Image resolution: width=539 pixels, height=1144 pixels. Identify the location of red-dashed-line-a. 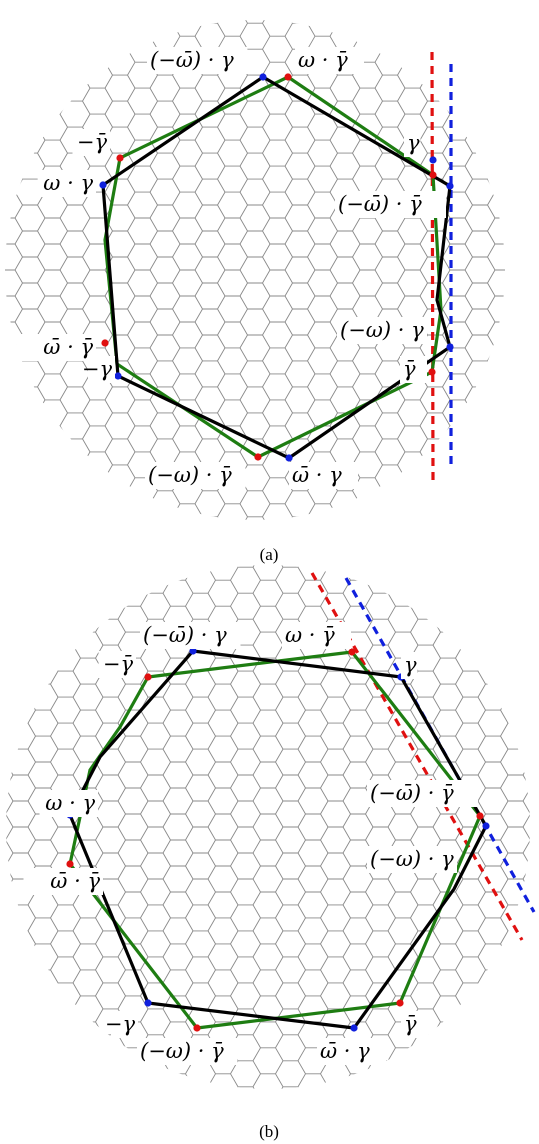
(432, 266).